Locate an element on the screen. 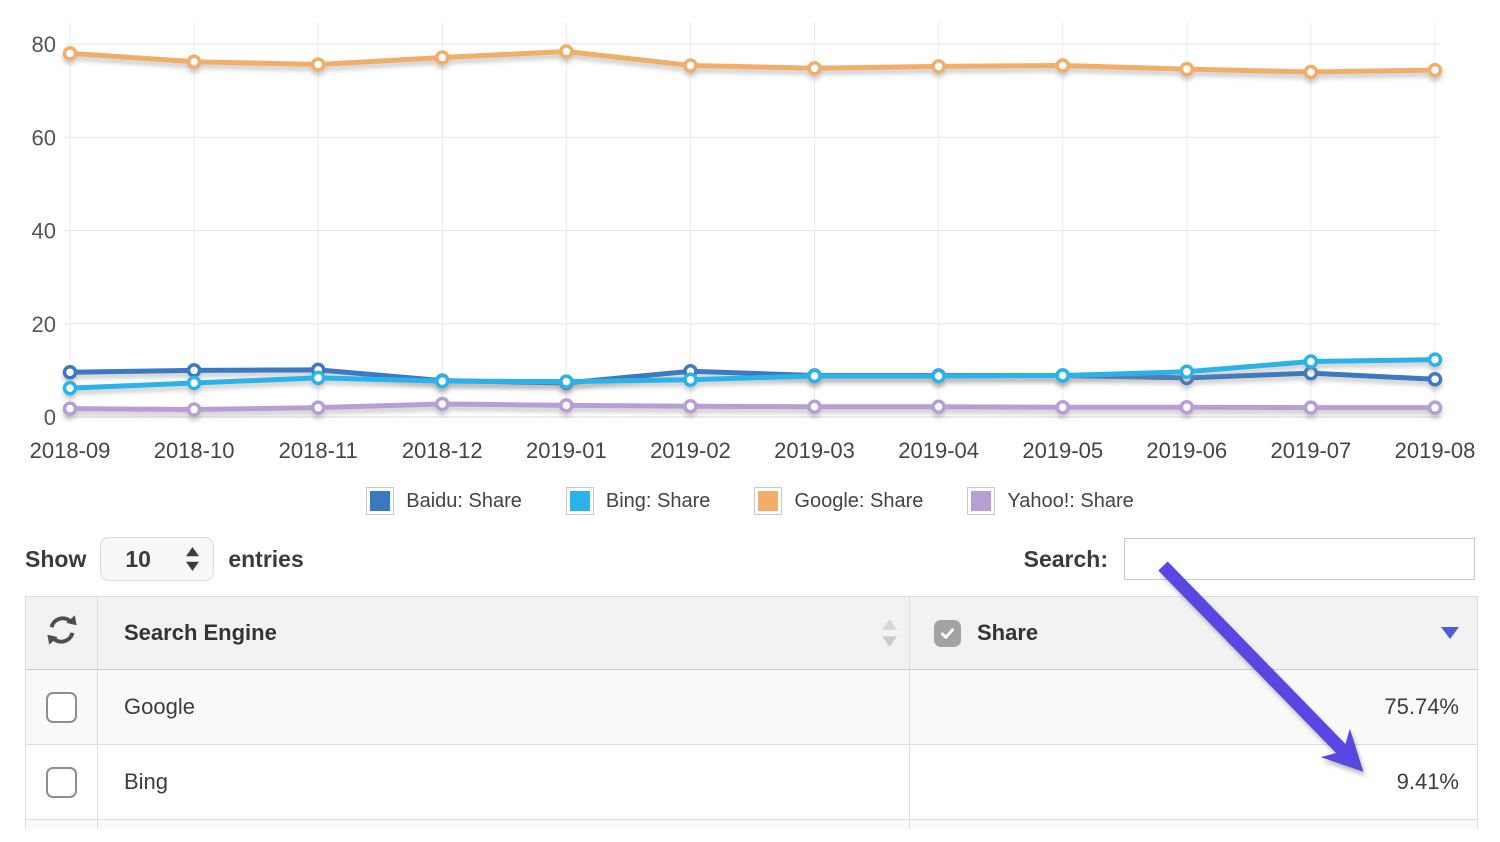 This screenshot has height=842, width=1500. table-row-partial is located at coordinates (751, 824).